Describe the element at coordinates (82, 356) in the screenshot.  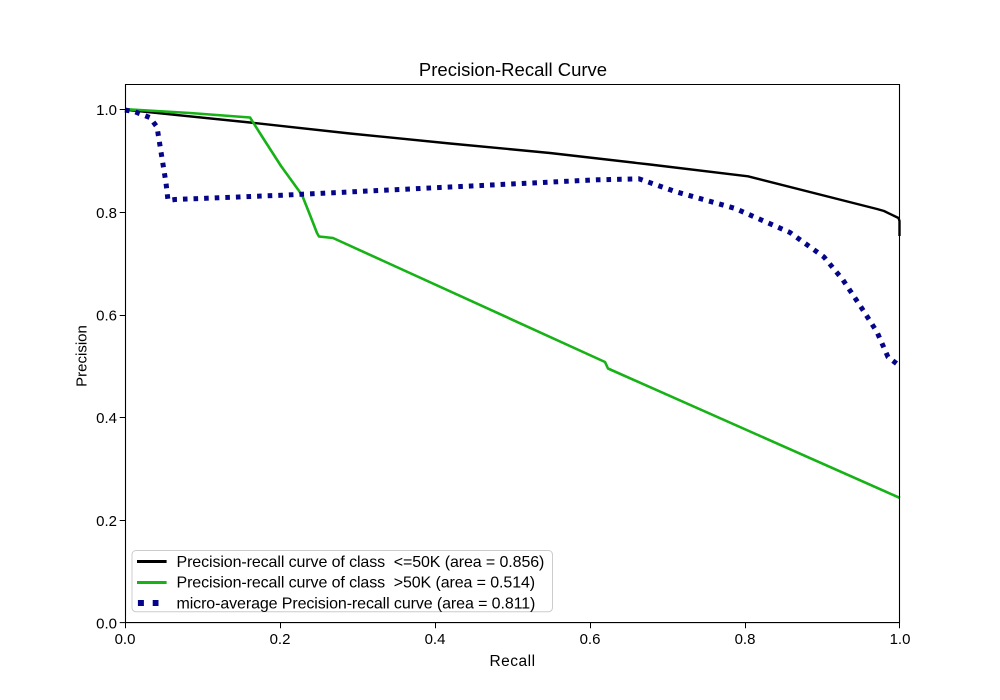
I see `svg-text: Precision` at that location.